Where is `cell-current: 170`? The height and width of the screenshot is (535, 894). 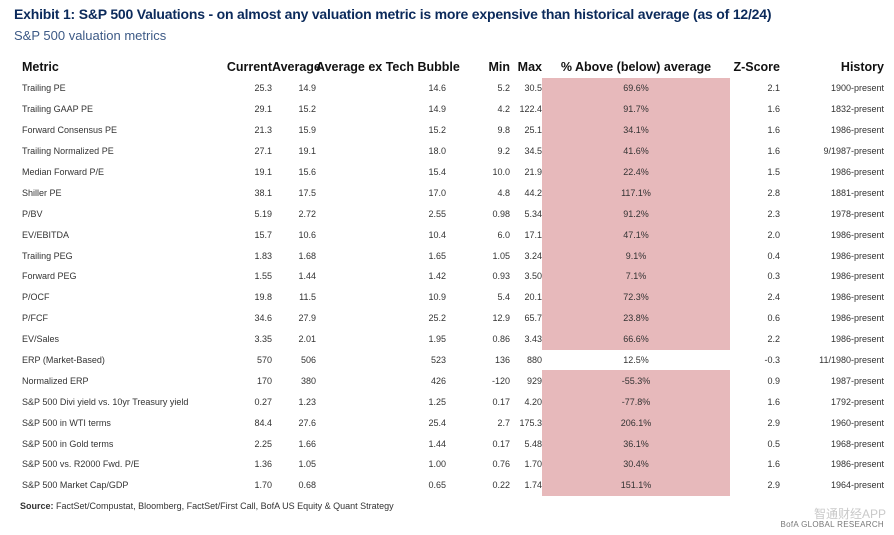 cell-current: 170 is located at coordinates (264, 380).